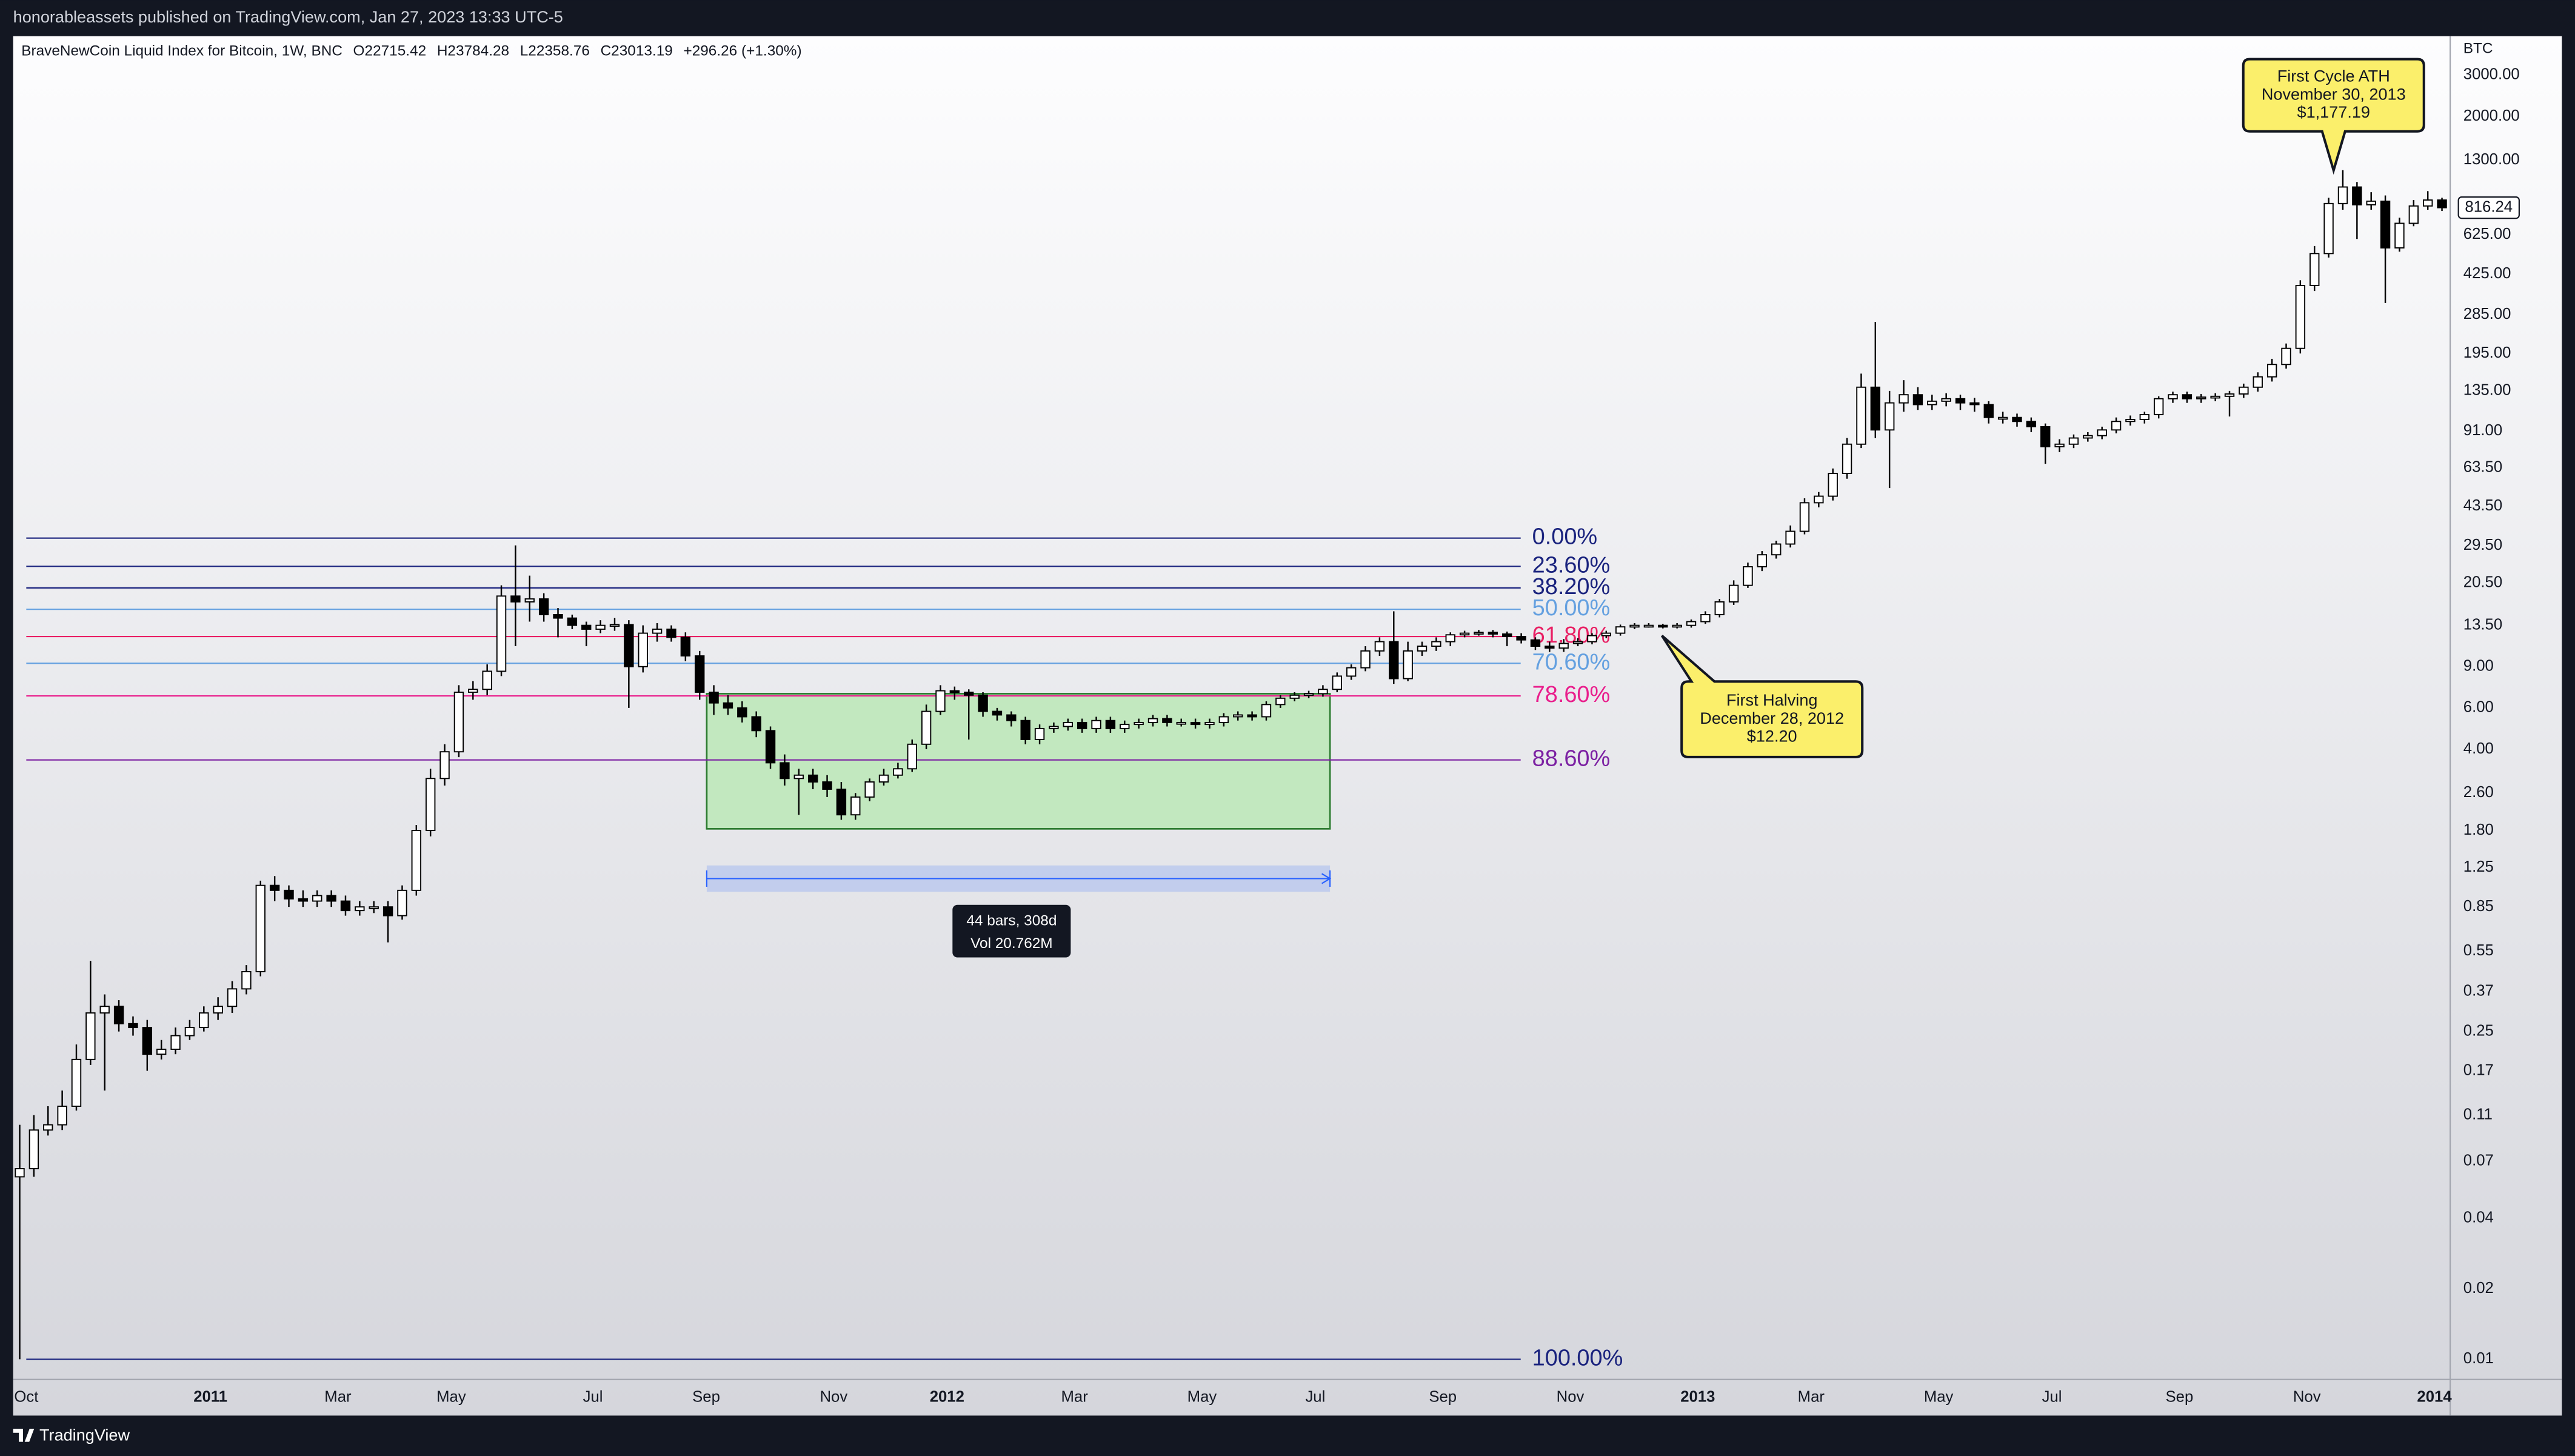 Image resolution: width=2575 pixels, height=1456 pixels. Describe the element at coordinates (2487, 273) in the screenshot. I see `y-tick-label: 425.00` at that location.